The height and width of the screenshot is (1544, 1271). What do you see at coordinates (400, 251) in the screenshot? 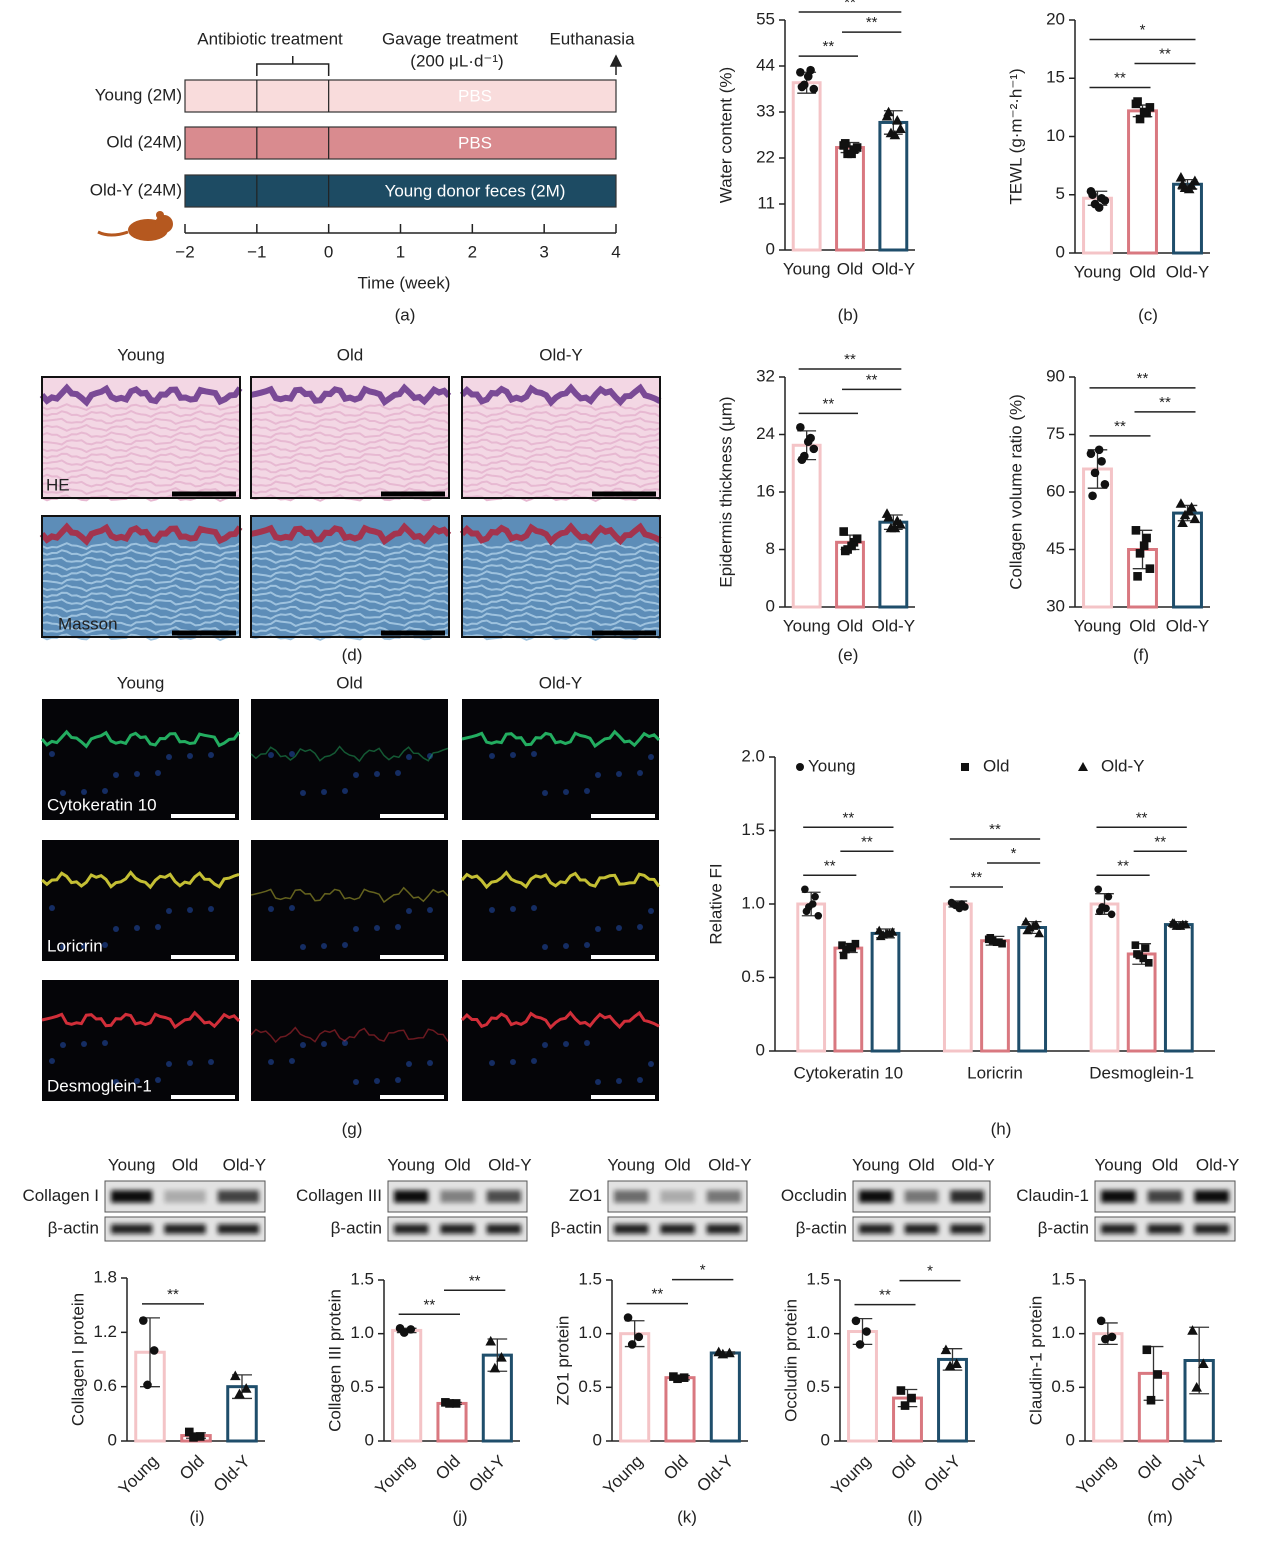
I see `time-tick-label: 1` at bounding box center [400, 251].